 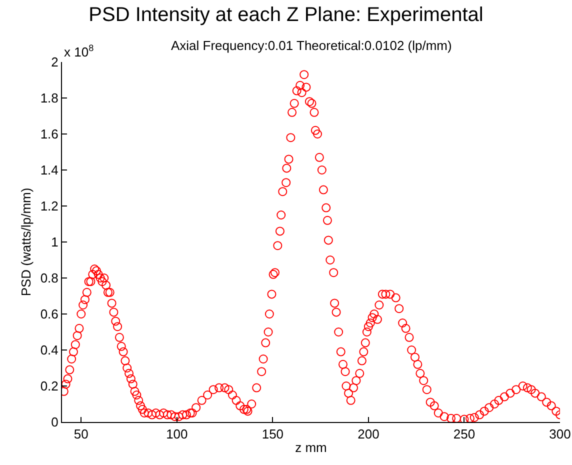 I want to click on x-tick-label: 300, so click(x=560, y=434).